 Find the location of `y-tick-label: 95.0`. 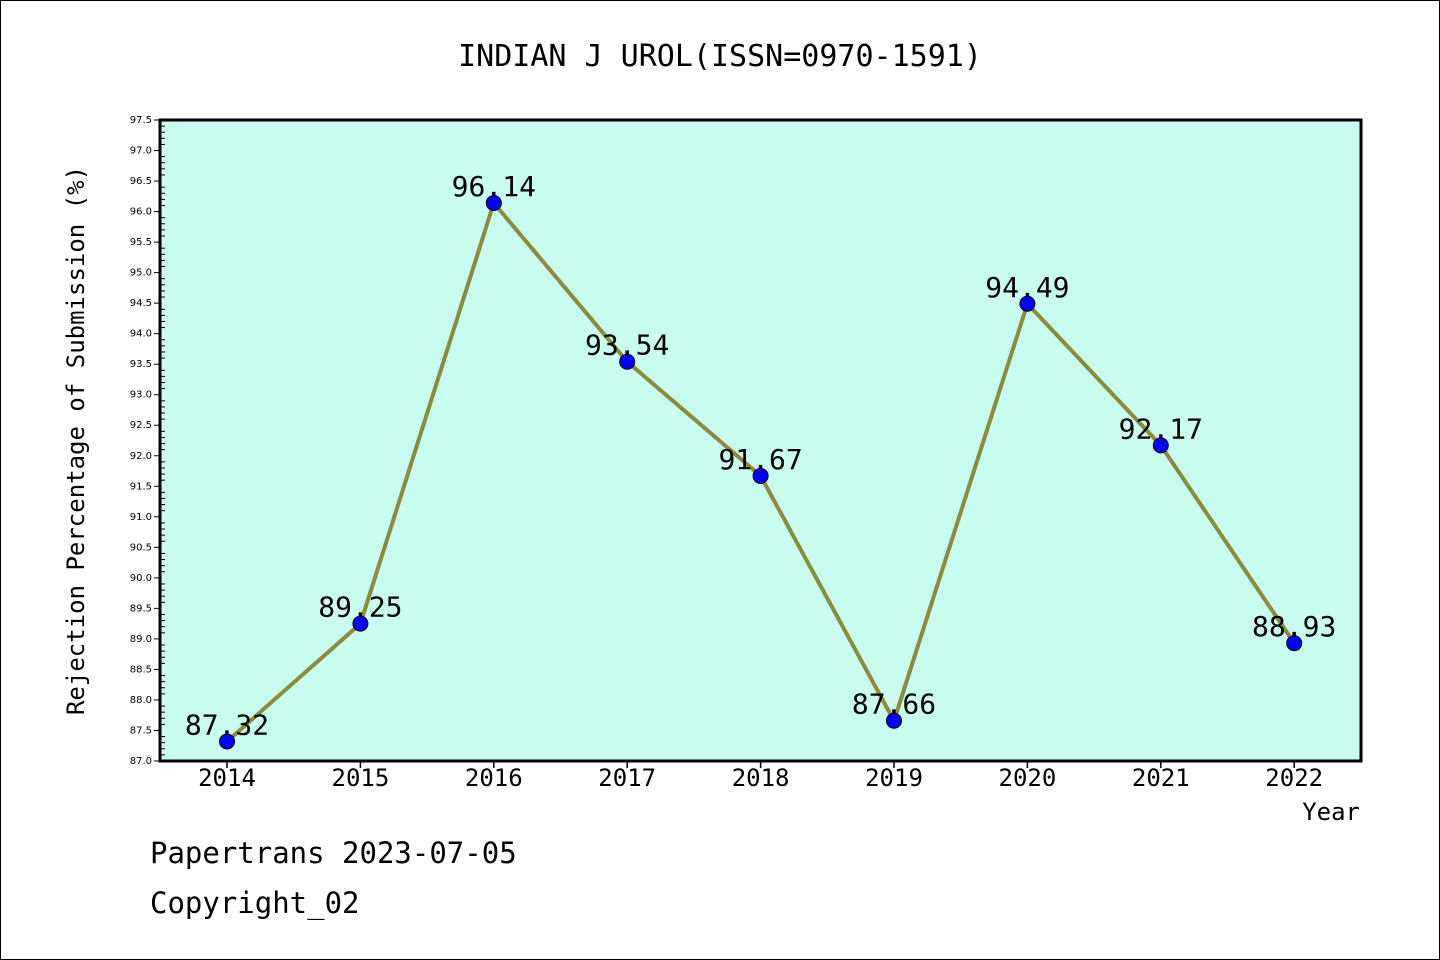

y-tick-label: 95.0 is located at coordinates (141, 273).